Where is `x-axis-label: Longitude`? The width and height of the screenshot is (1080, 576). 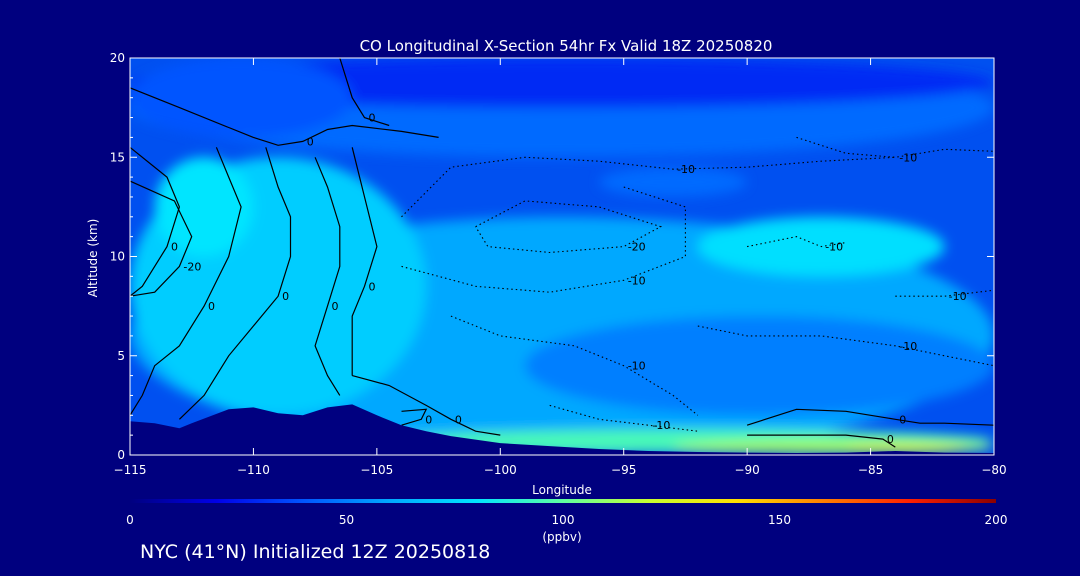
x-axis-label: Longitude is located at coordinates (562, 490).